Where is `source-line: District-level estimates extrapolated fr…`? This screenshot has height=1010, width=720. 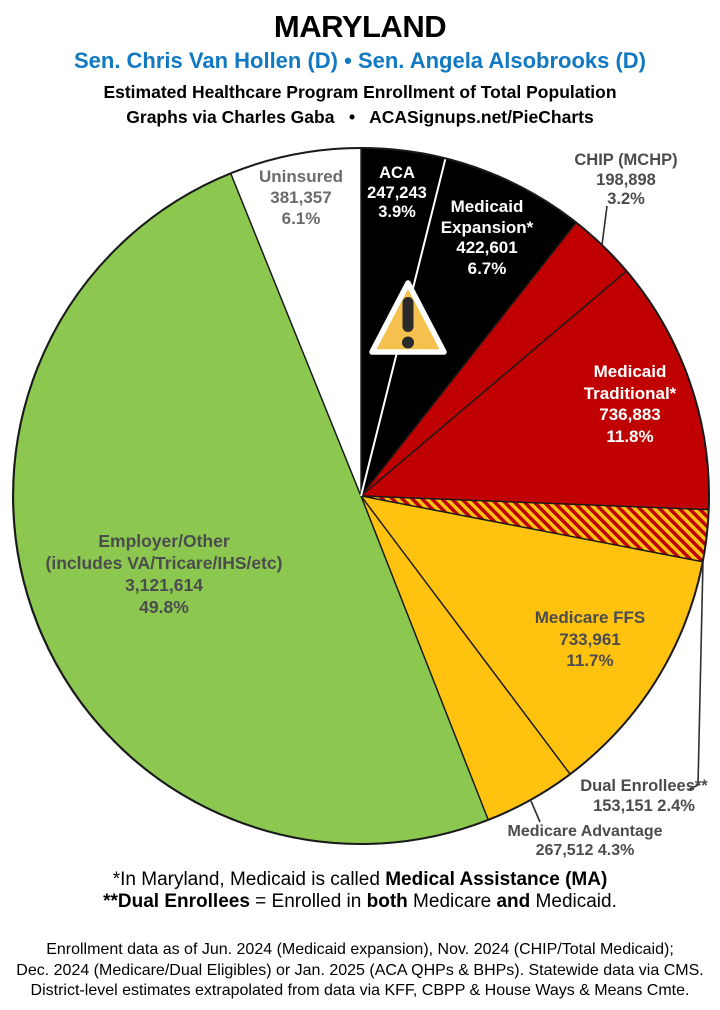 source-line: District-level estimates extrapolated fr… is located at coordinates (360, 990).